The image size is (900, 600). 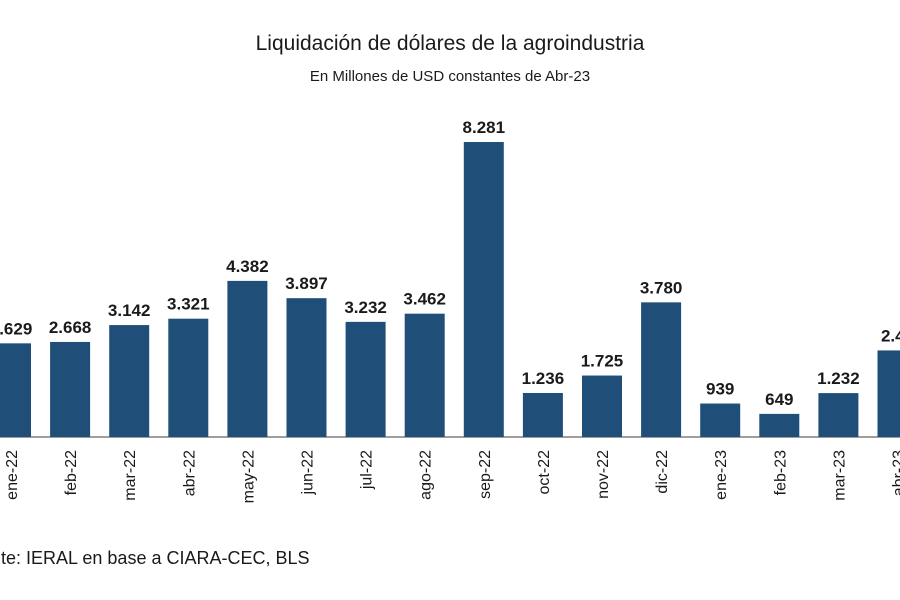 What do you see at coordinates (424, 299) in the screenshot?
I see `data-label: 3.462` at bounding box center [424, 299].